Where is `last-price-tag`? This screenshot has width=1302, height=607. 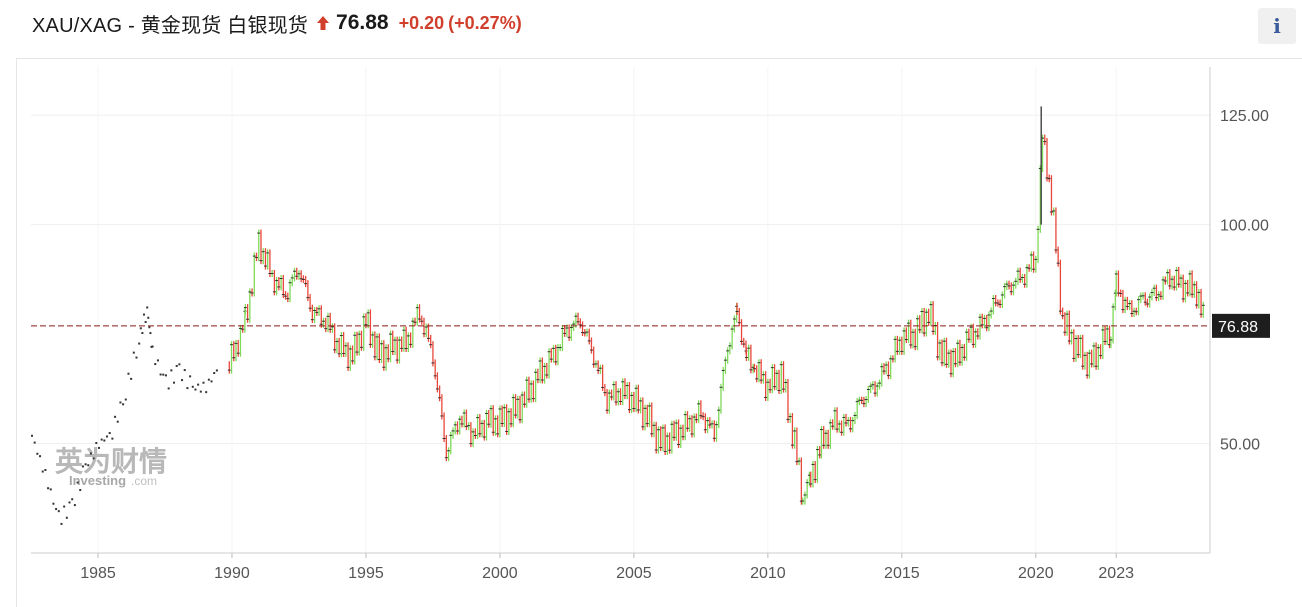 last-price-tag is located at coordinates (1241, 325).